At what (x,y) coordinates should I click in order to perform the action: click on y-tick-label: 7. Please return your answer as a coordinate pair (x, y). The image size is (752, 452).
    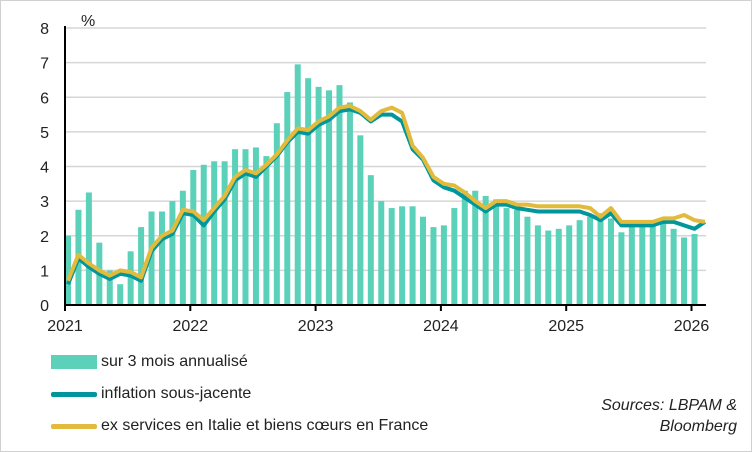
    Looking at the image, I should click on (44, 64).